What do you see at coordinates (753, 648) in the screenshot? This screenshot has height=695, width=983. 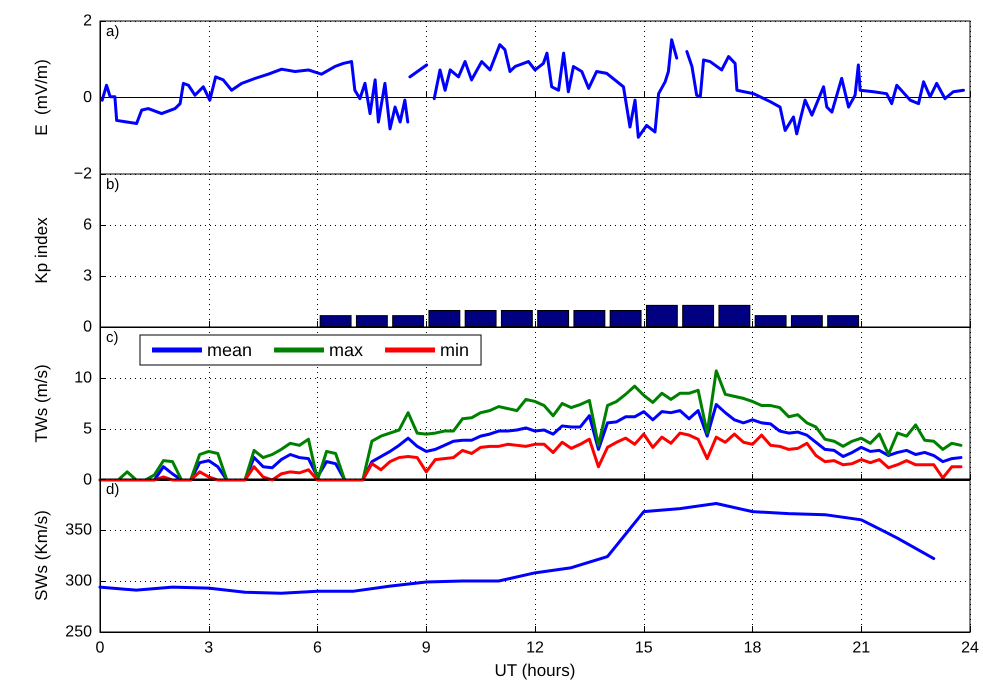 I see `x-tick-label: 18` at bounding box center [753, 648].